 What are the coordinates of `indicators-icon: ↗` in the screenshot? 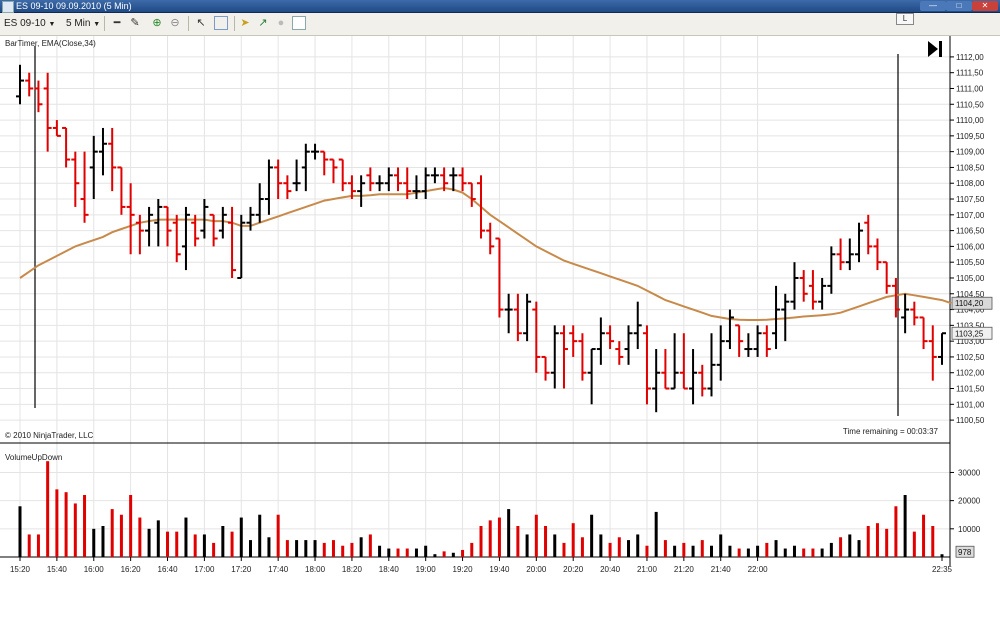 It's located at (263, 23).